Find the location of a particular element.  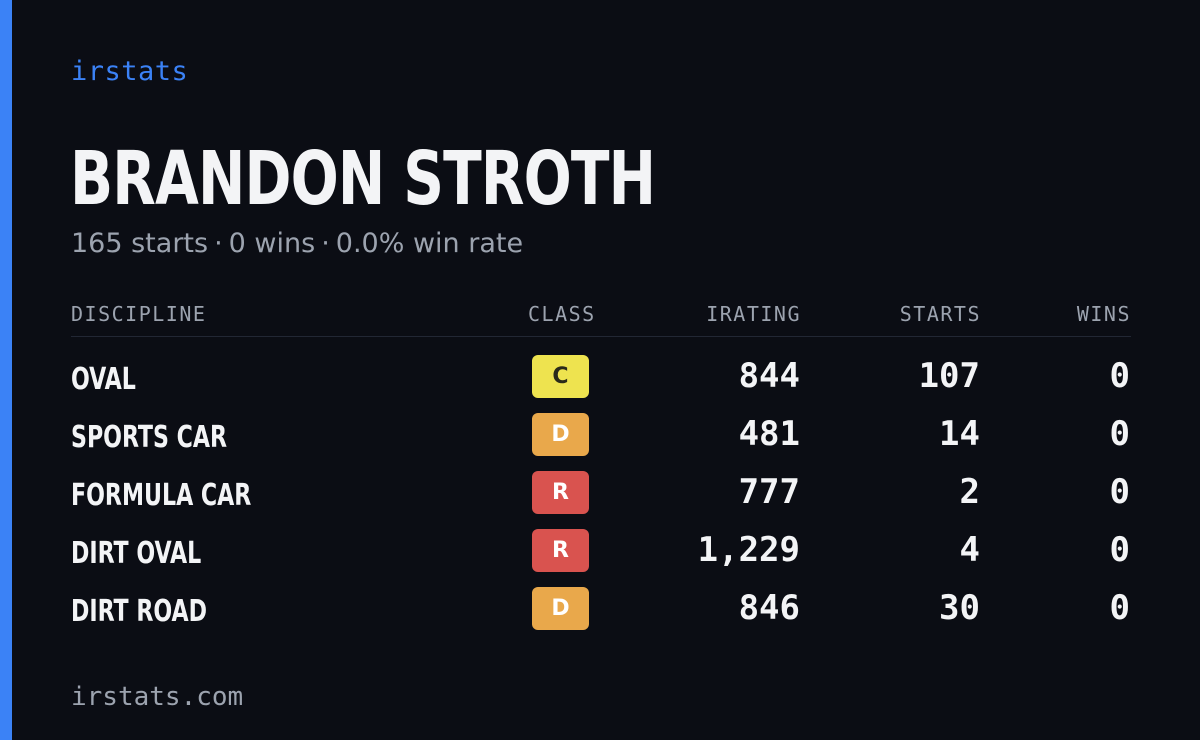

discipline-name: FORMULA CAR is located at coordinates (161, 495).